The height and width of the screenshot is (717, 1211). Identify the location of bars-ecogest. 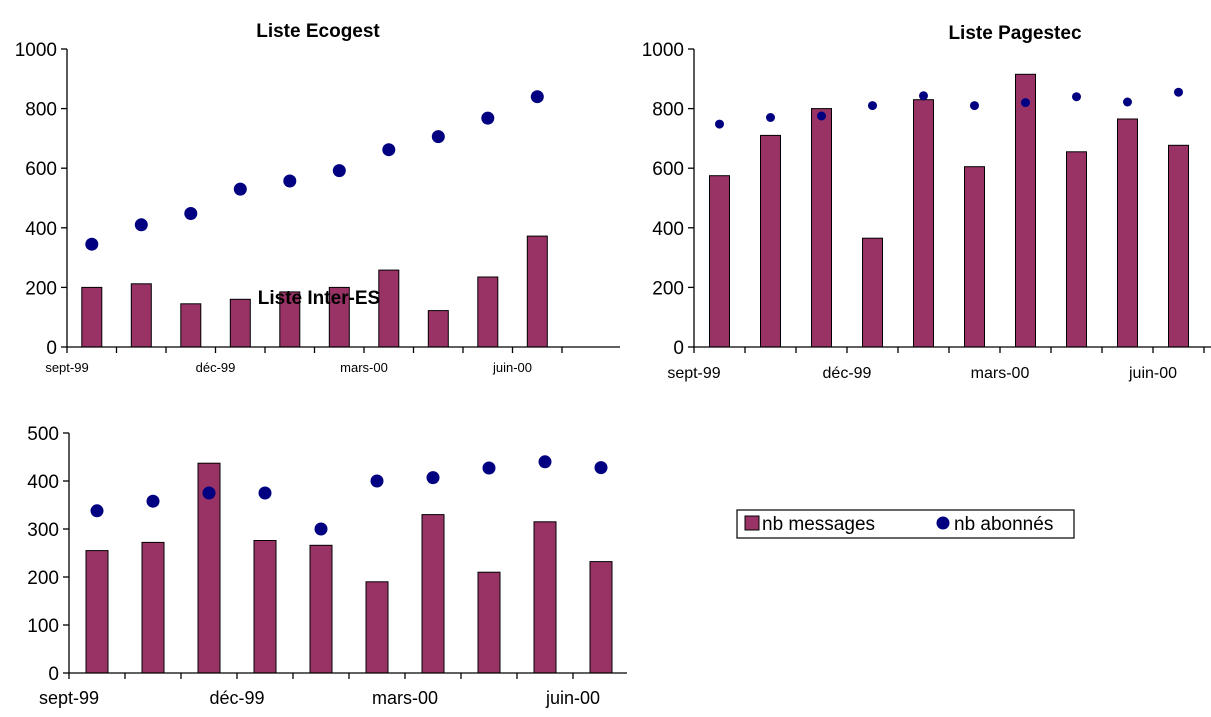
(314, 291).